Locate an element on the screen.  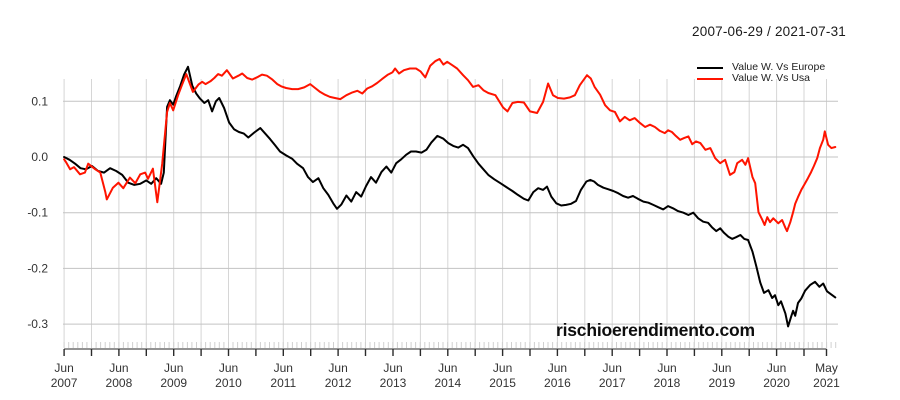
x-tick-year: 2017 is located at coordinates (612, 383).